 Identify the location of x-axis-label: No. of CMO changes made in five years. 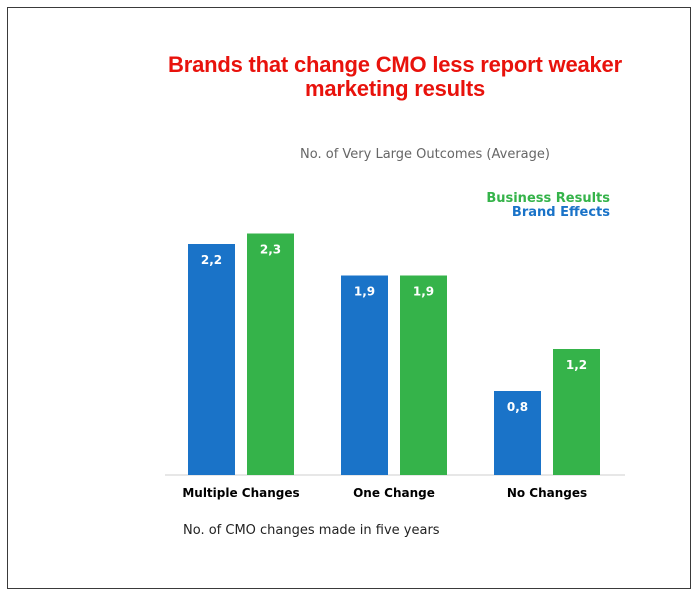
(311, 530).